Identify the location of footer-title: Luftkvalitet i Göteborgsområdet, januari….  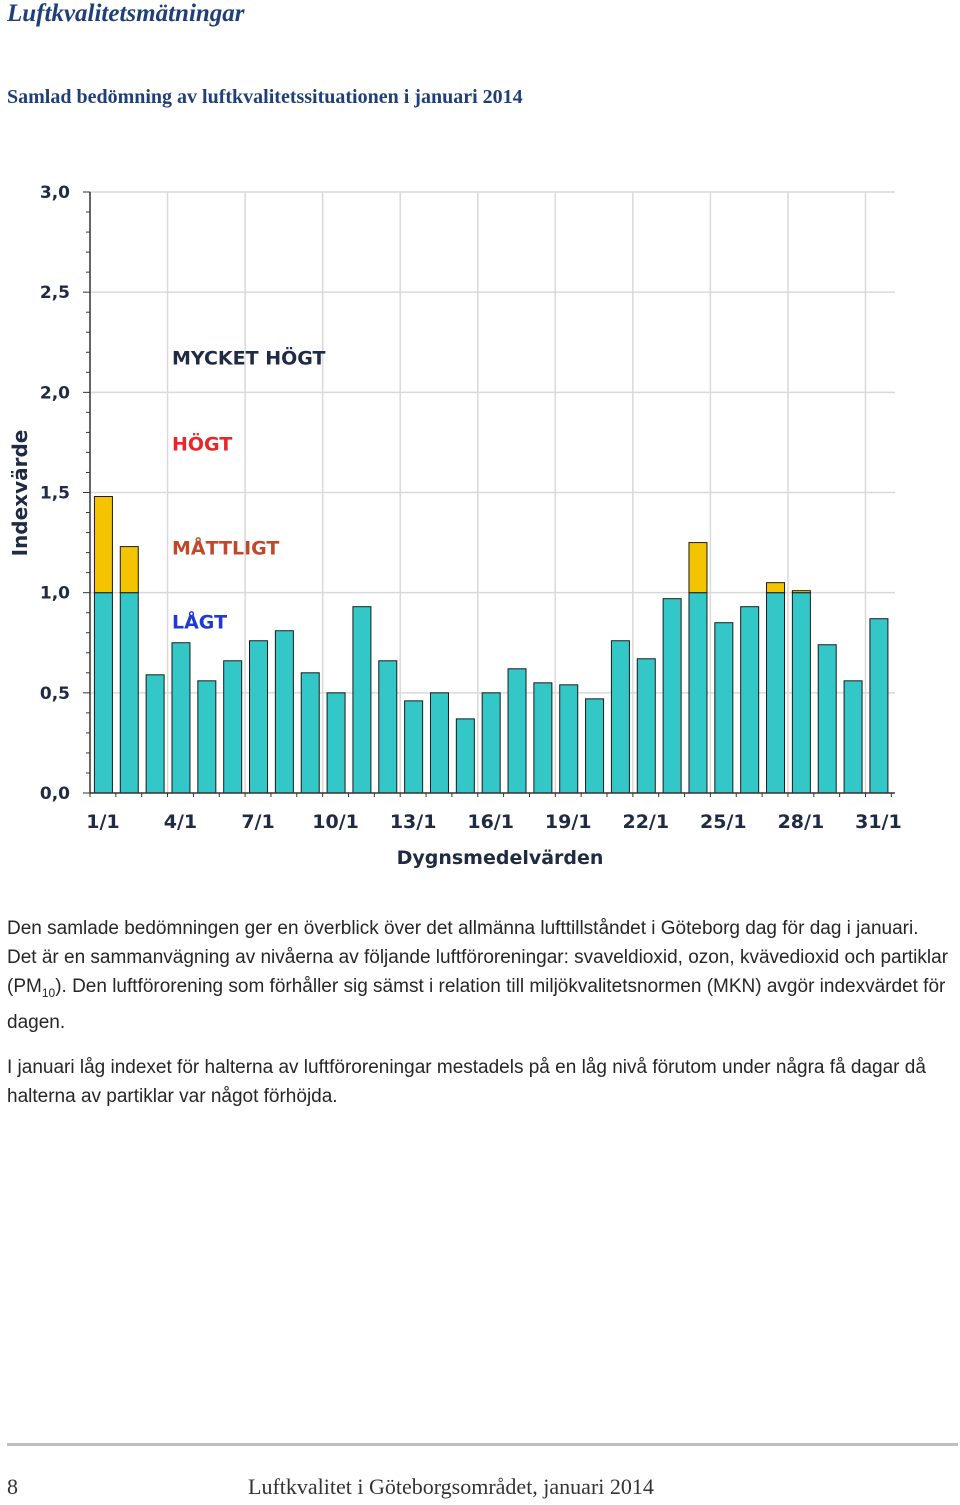
(451, 1486).